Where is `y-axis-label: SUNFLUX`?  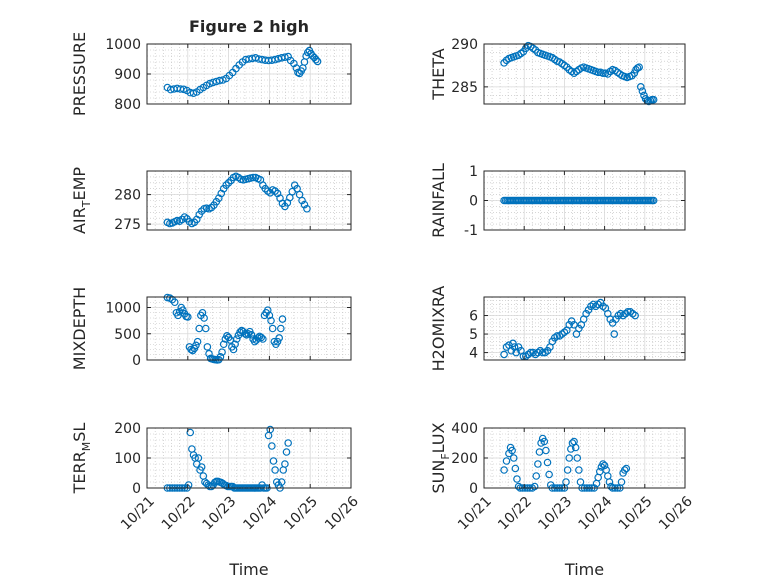 y-axis-label: SUNFLUX is located at coordinates (440, 457).